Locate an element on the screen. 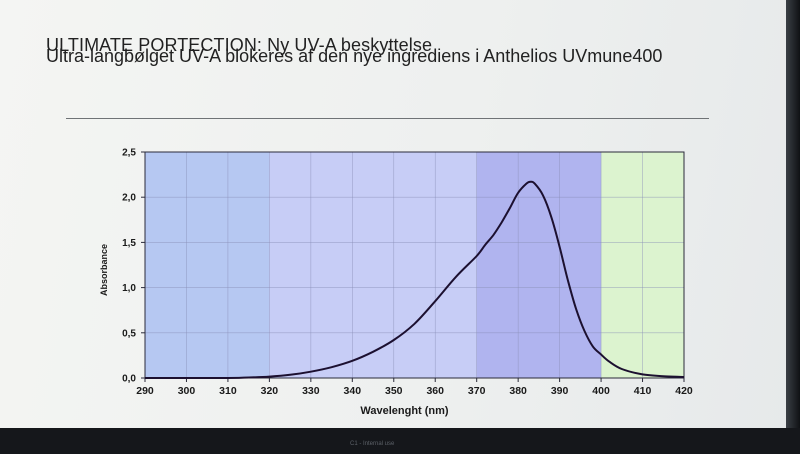 This screenshot has height=454, width=800. x-axis-label: Wavelenght (nm) is located at coordinates (404, 411).